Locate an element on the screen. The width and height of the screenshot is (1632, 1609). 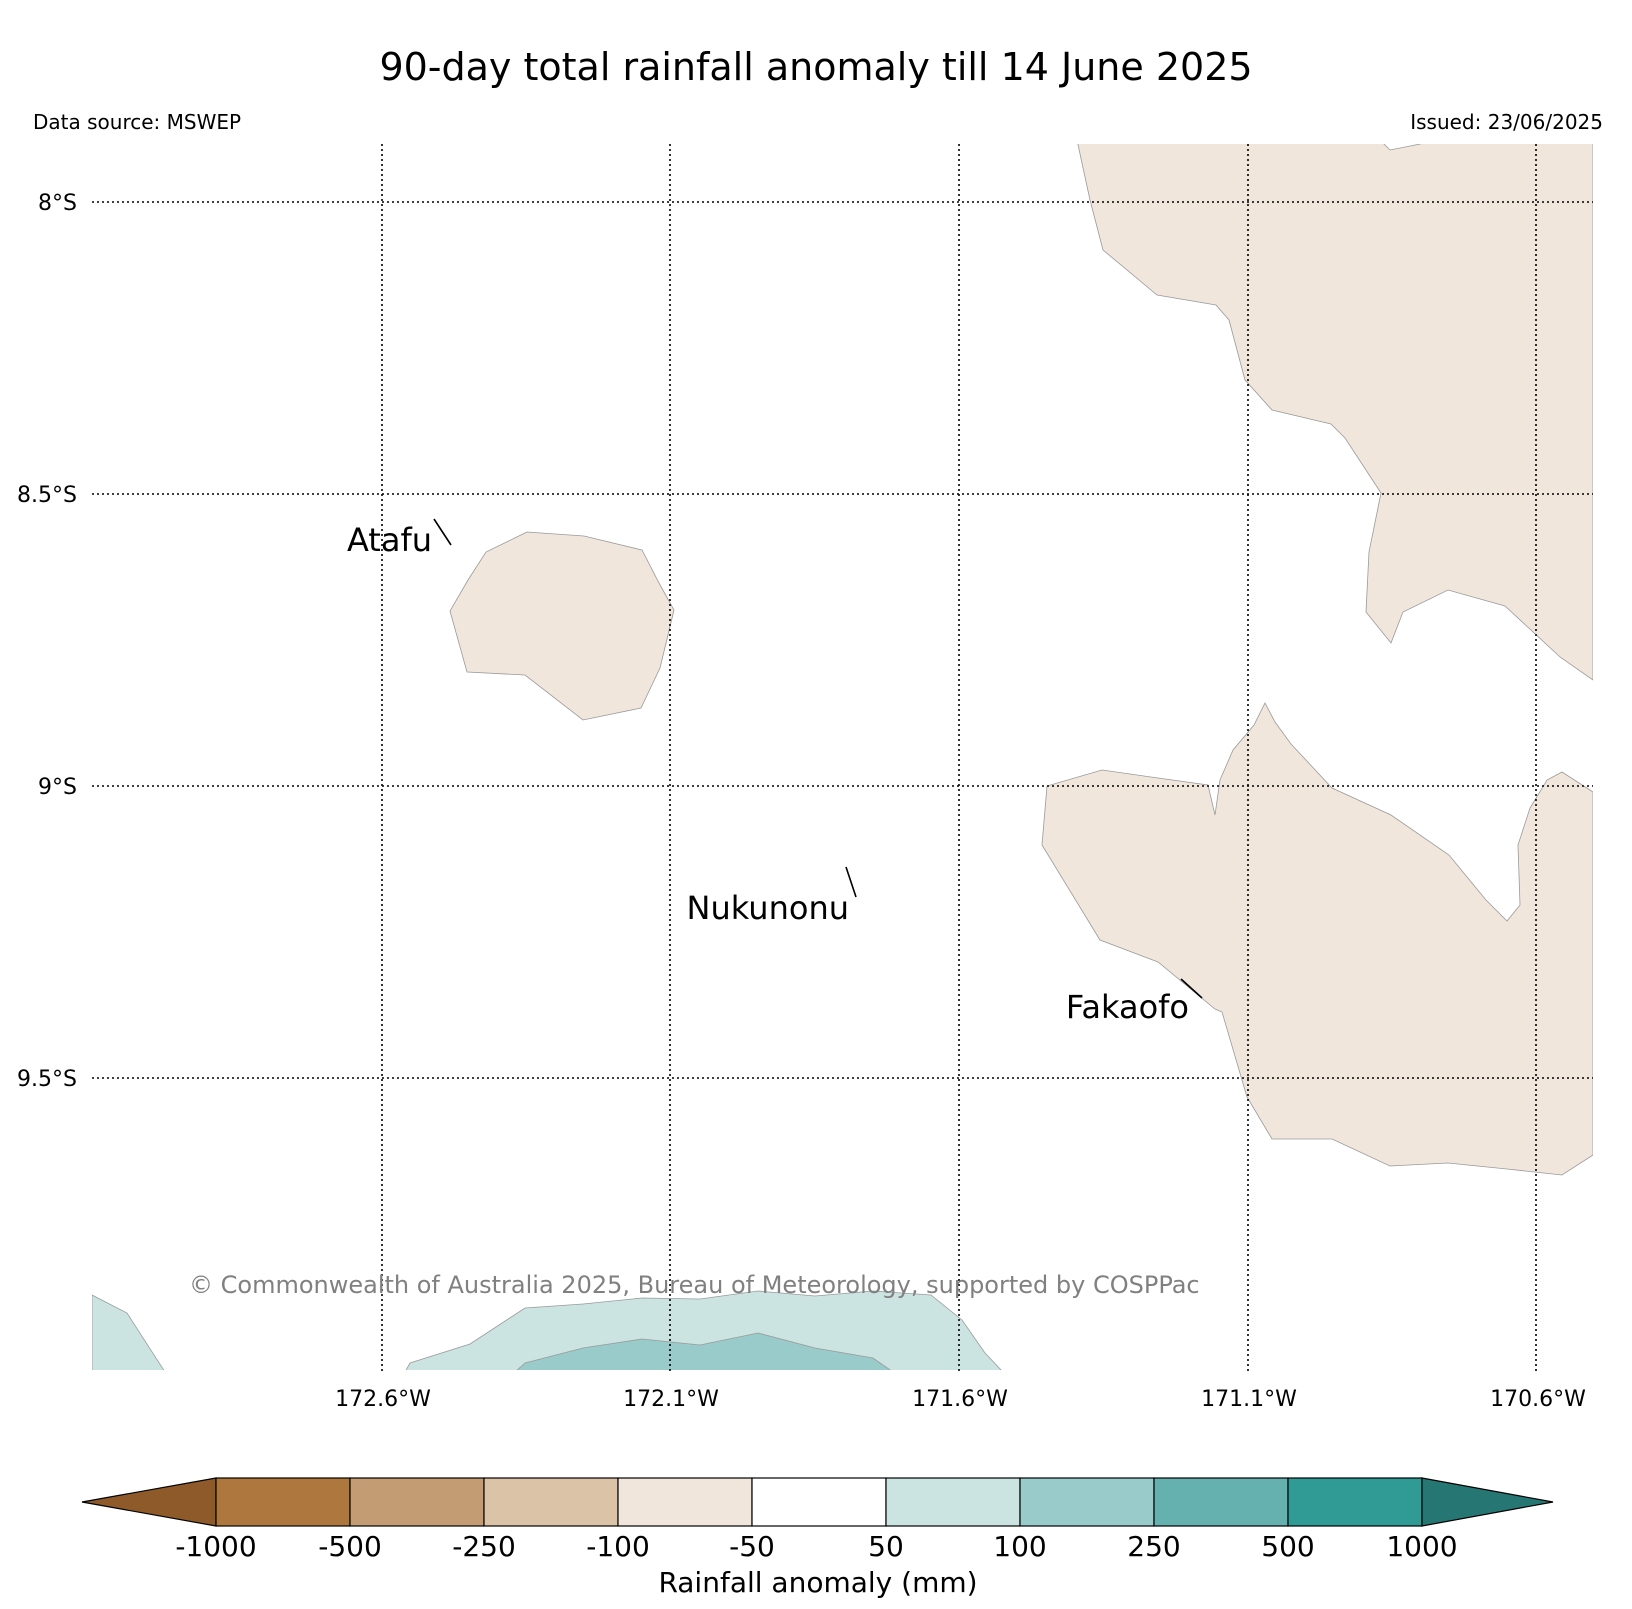
colorbar-extension-low is located at coordinates (149, 1502).